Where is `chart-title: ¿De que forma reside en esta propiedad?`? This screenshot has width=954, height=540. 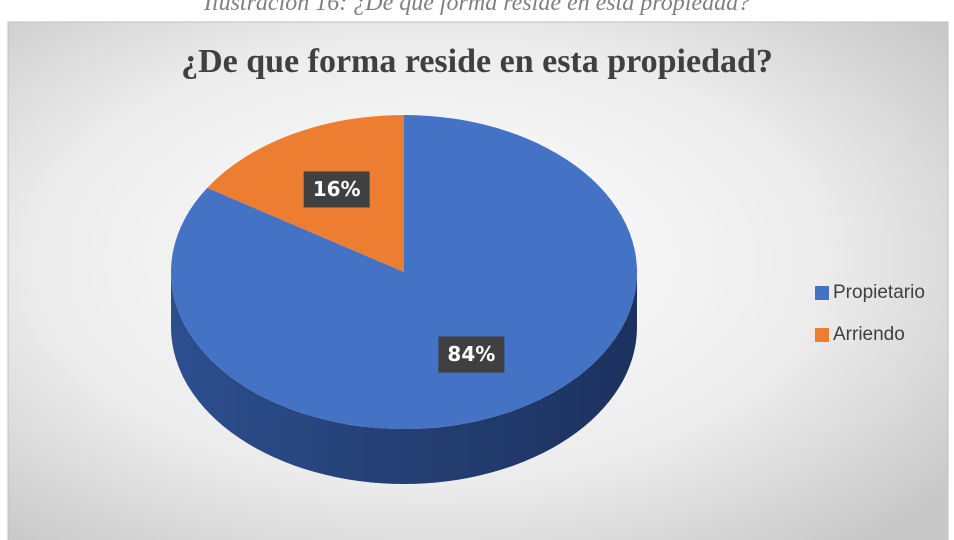 chart-title: ¿De que forma reside en esta propiedad? is located at coordinates (477, 61).